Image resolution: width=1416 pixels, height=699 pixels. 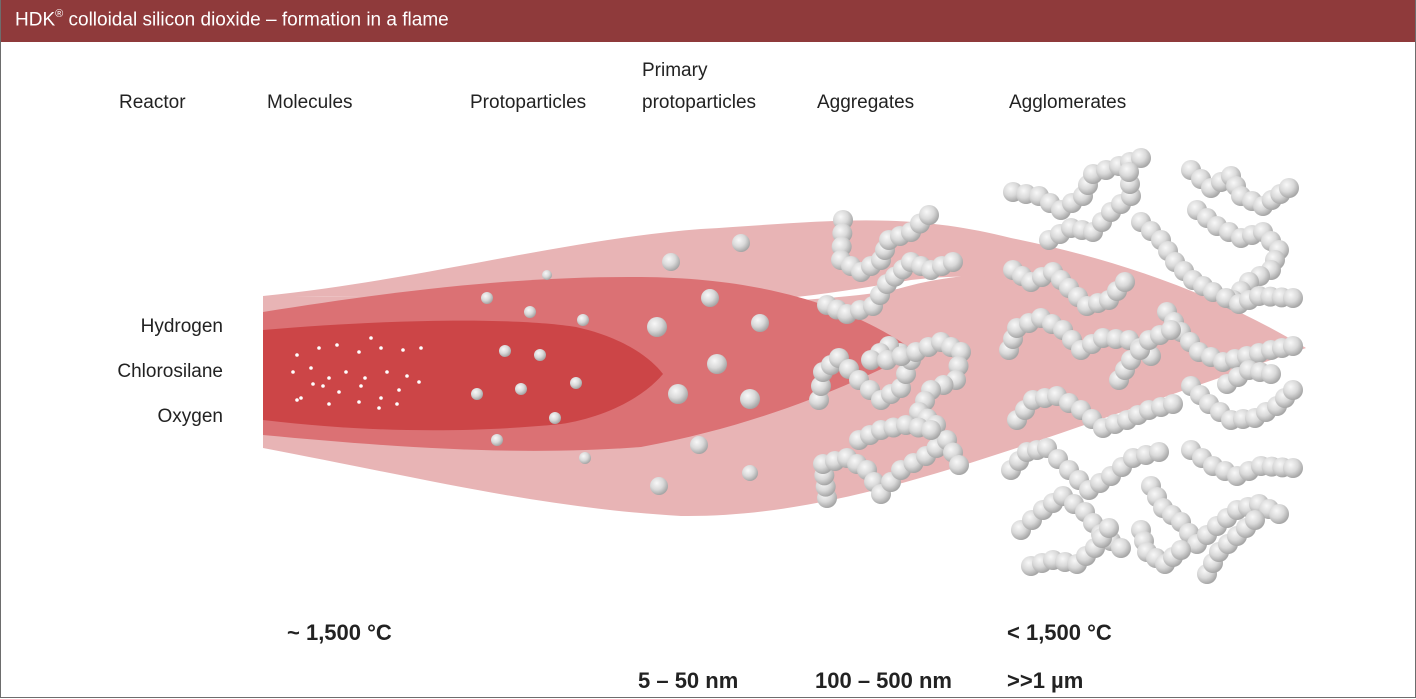 What do you see at coordinates (59, 14) in the screenshot?
I see `registered-mark: ®` at bounding box center [59, 14].